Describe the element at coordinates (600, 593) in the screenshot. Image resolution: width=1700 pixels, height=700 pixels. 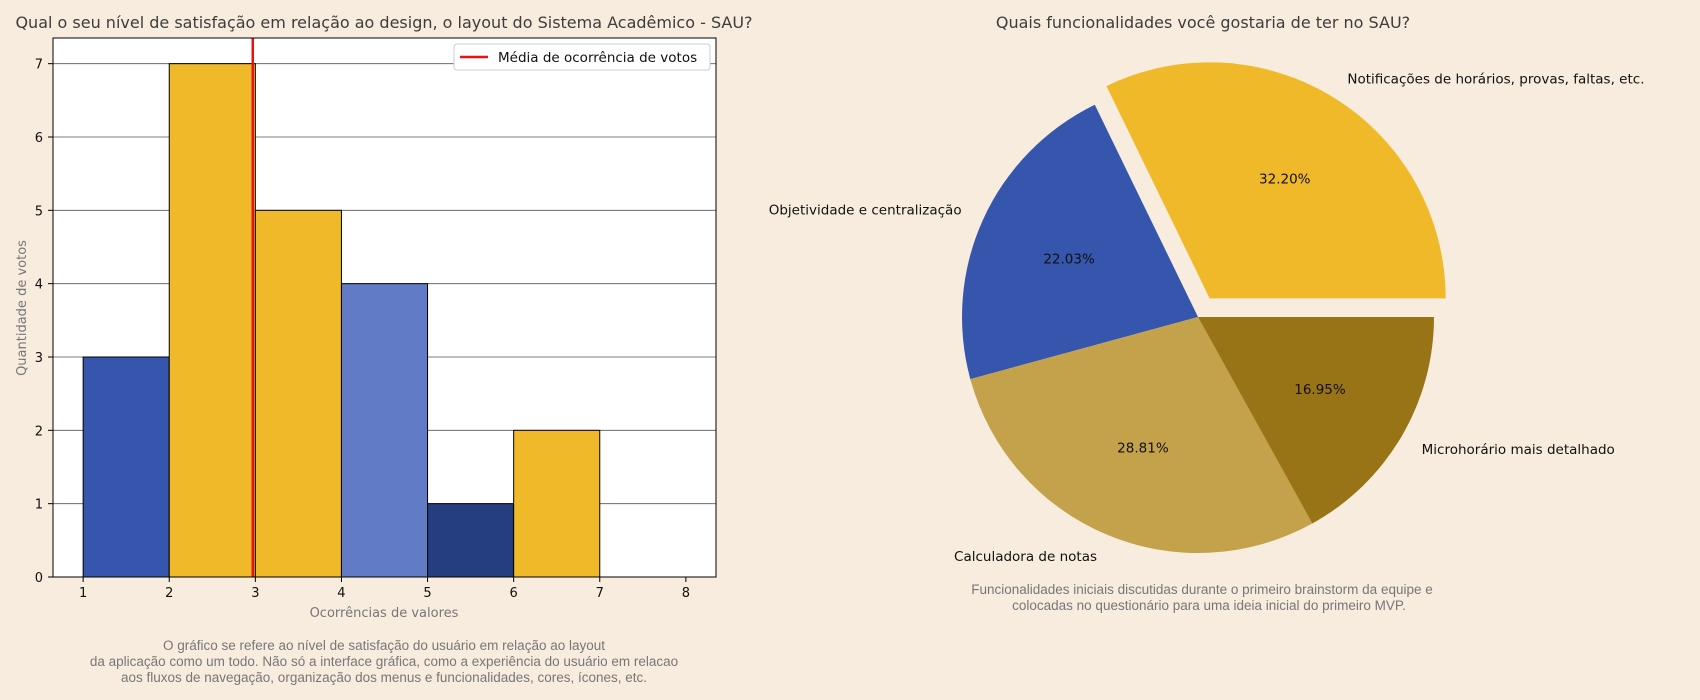
I see `x-tick-label: 7` at that location.